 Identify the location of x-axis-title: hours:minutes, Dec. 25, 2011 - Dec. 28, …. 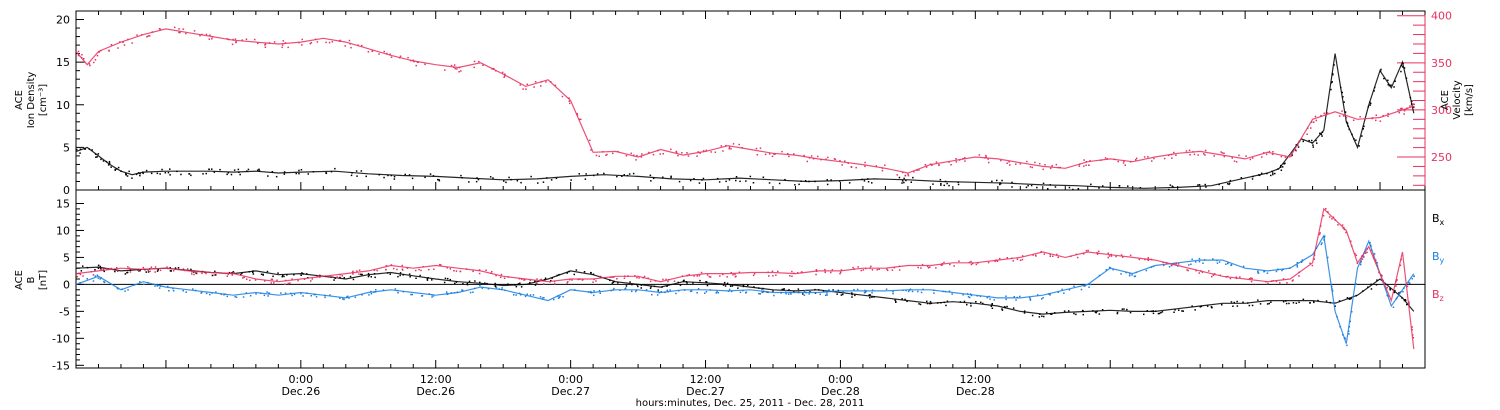
(750, 403).